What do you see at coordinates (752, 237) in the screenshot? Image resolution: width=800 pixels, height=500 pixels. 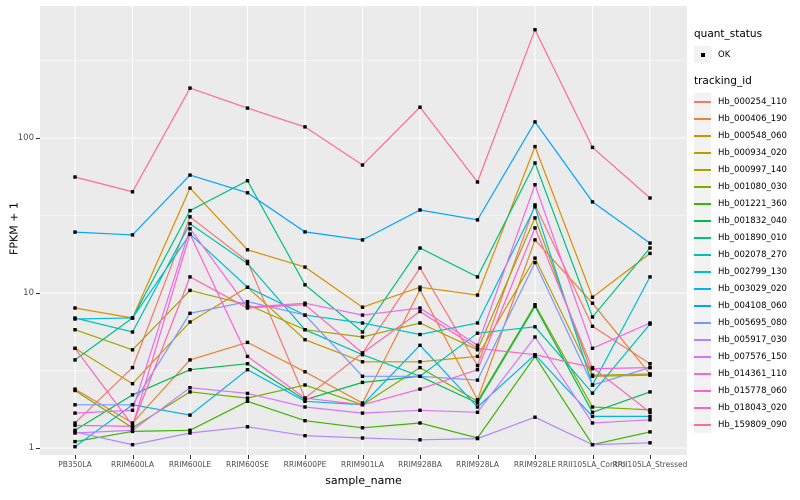 I see `legend-item-label: Hb_001890_010` at bounding box center [752, 237].